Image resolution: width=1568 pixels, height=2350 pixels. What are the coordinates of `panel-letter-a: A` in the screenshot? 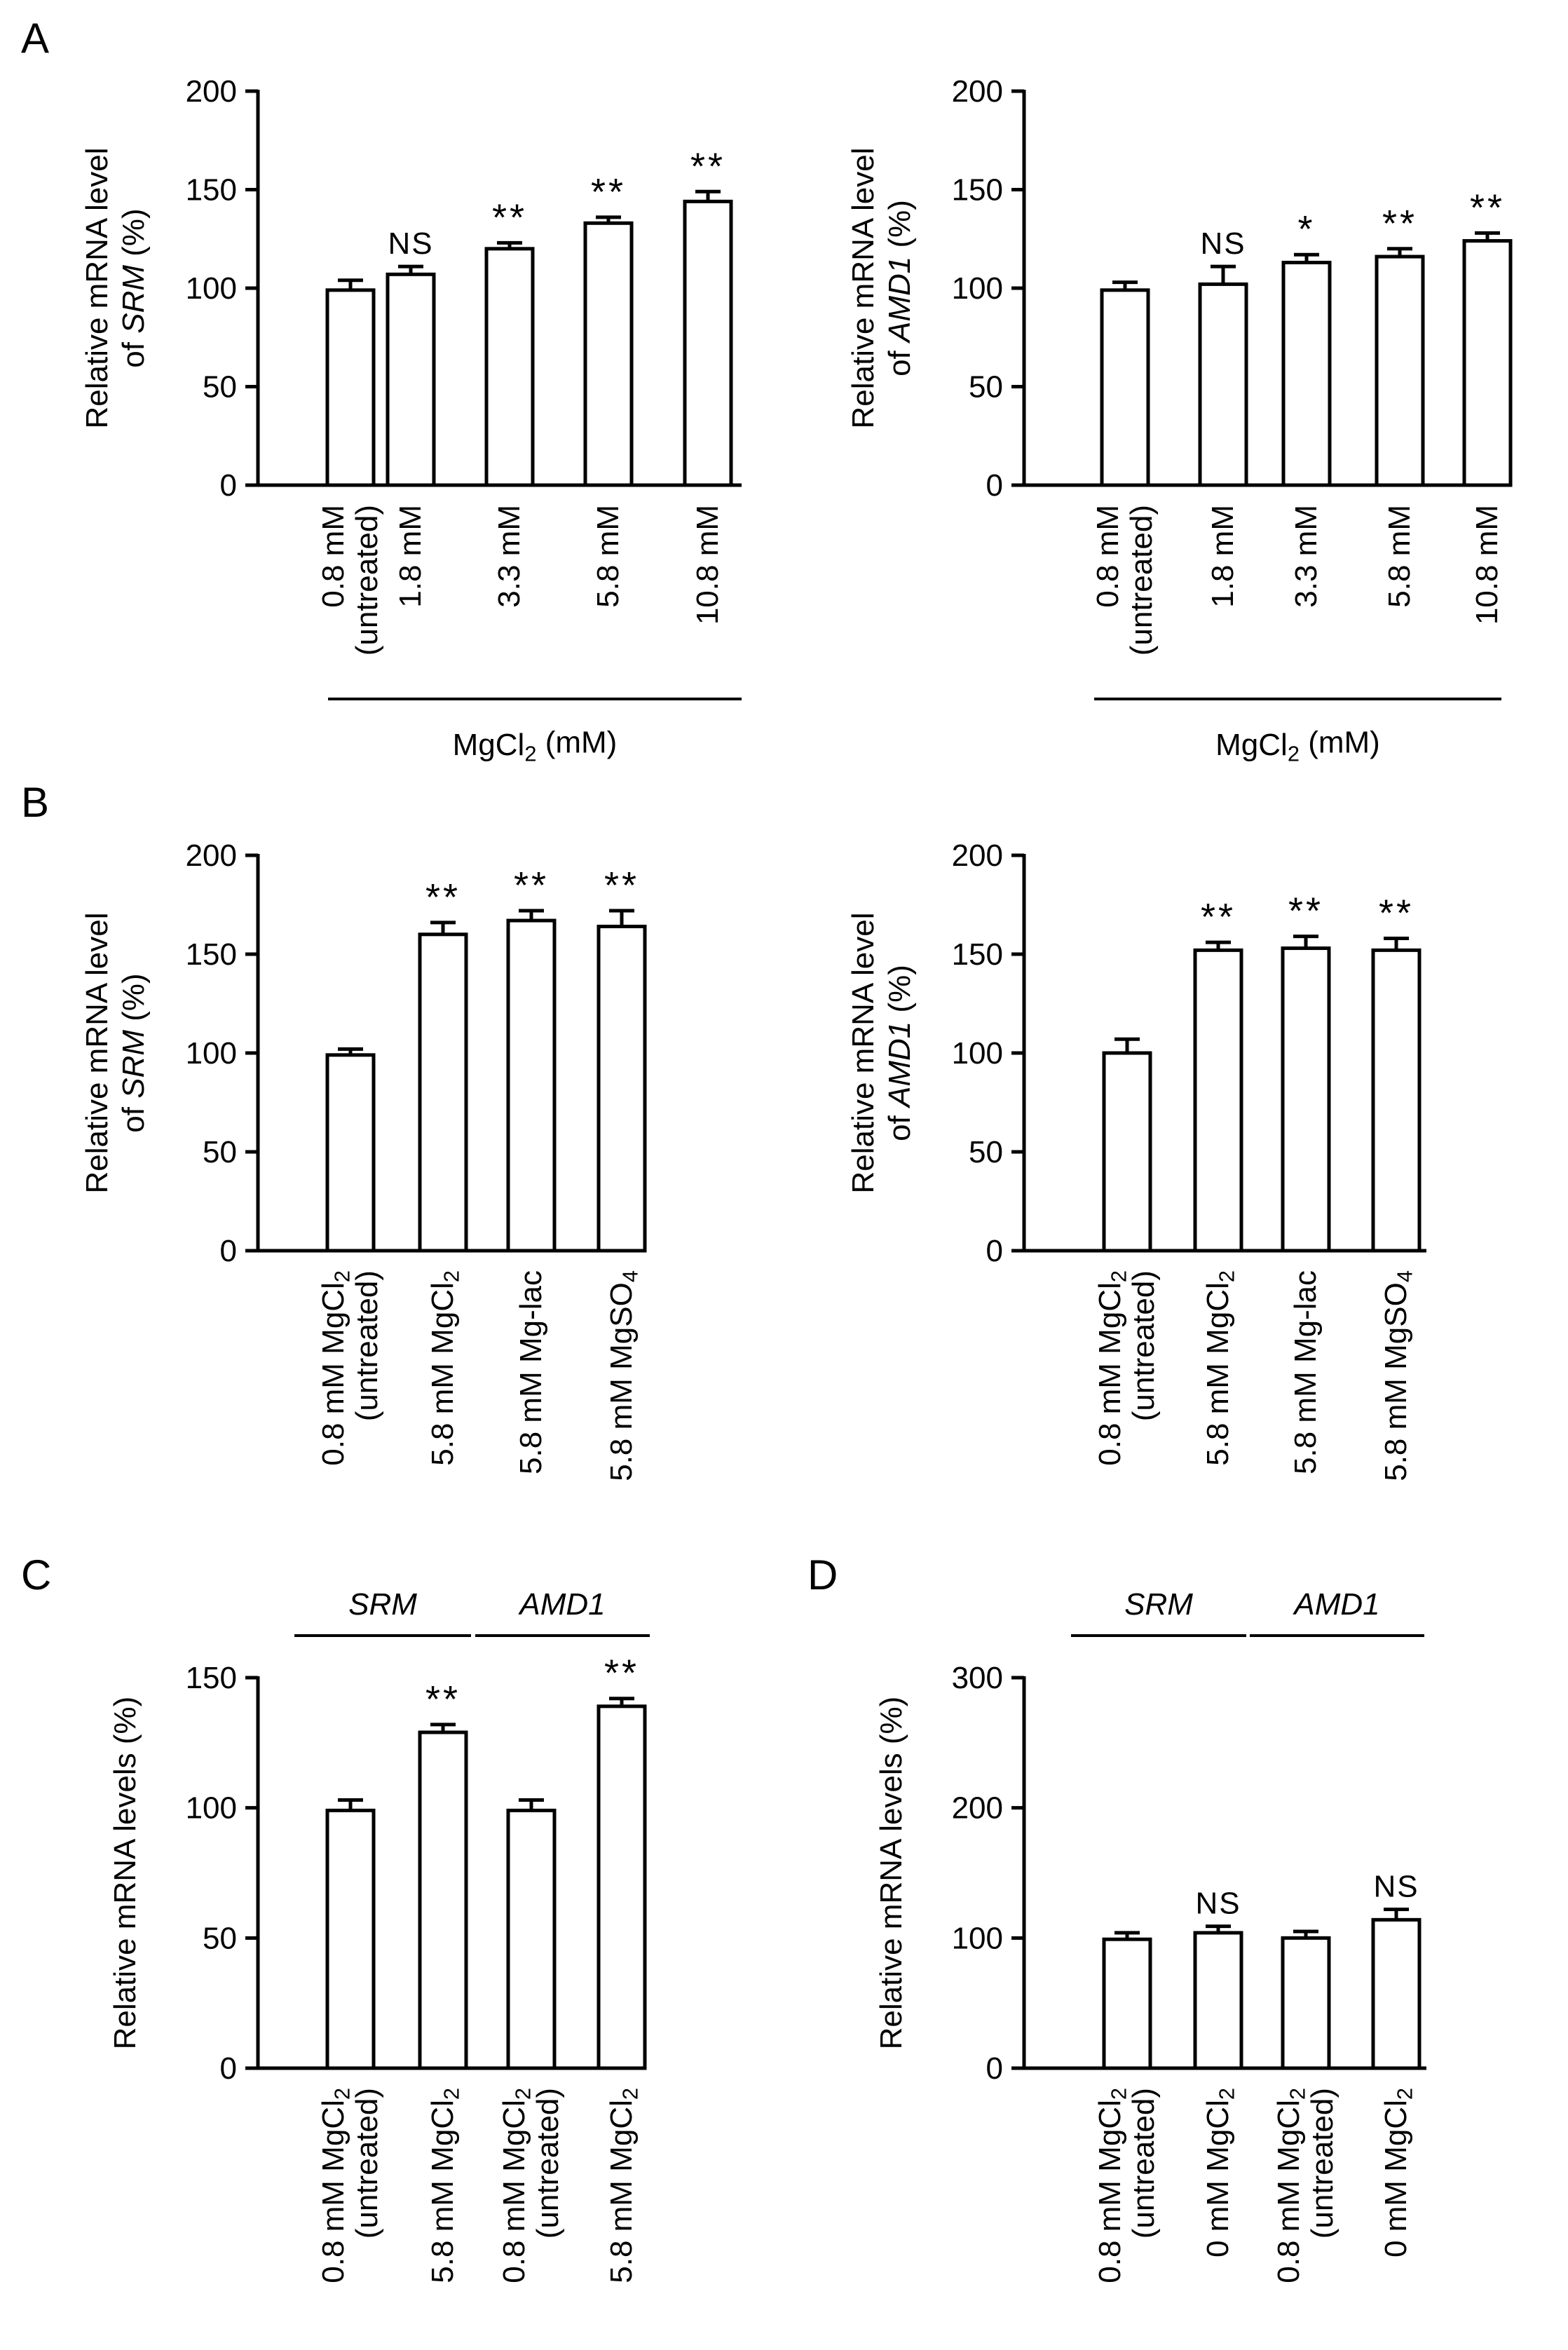 It's located at (35, 39).